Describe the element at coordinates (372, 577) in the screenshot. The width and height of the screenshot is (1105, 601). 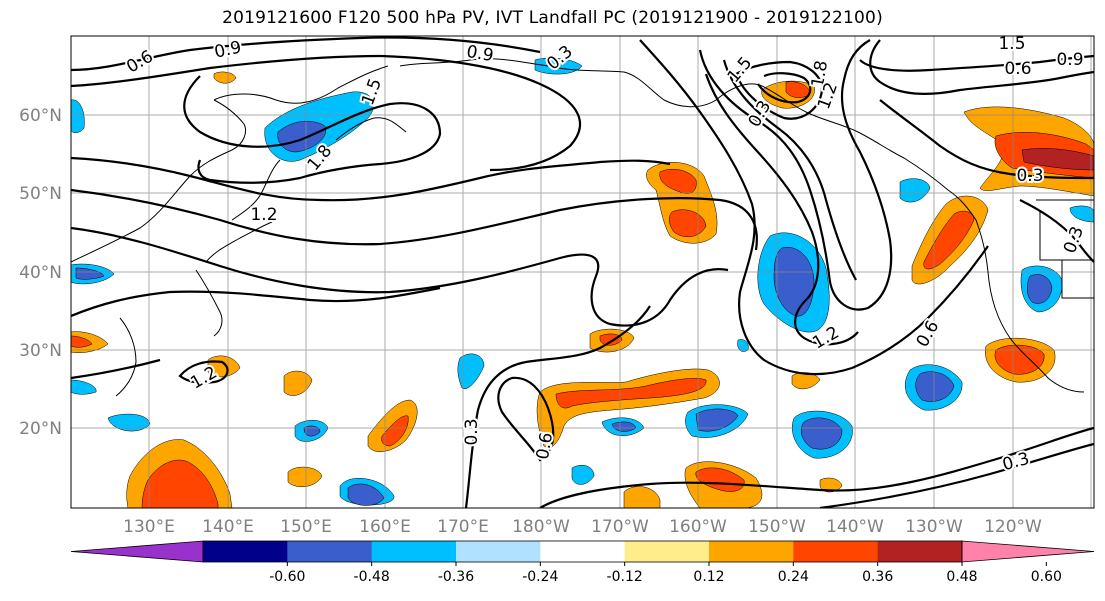
I see `colorbar-tick-label: -0.48` at that location.